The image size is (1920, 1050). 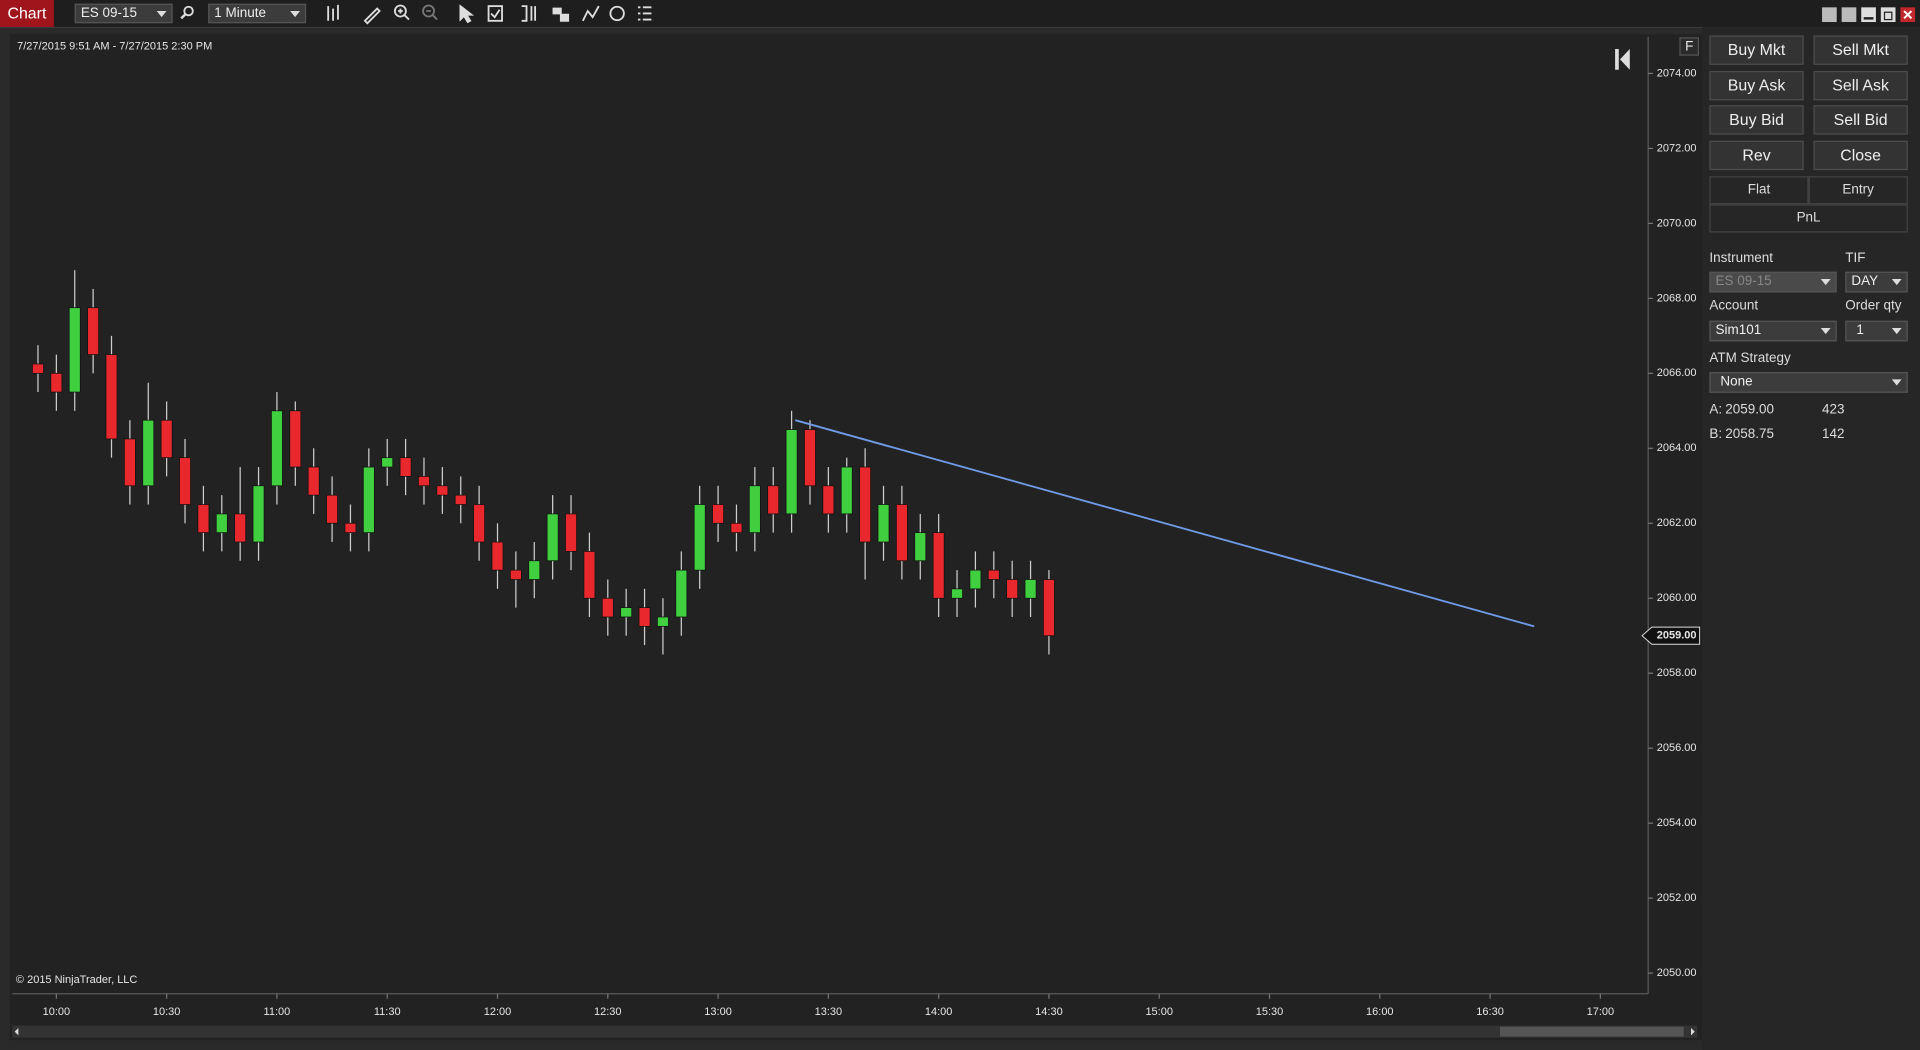 What do you see at coordinates (498, 1012) in the screenshot?
I see `x-tick-label: 12:00` at bounding box center [498, 1012].